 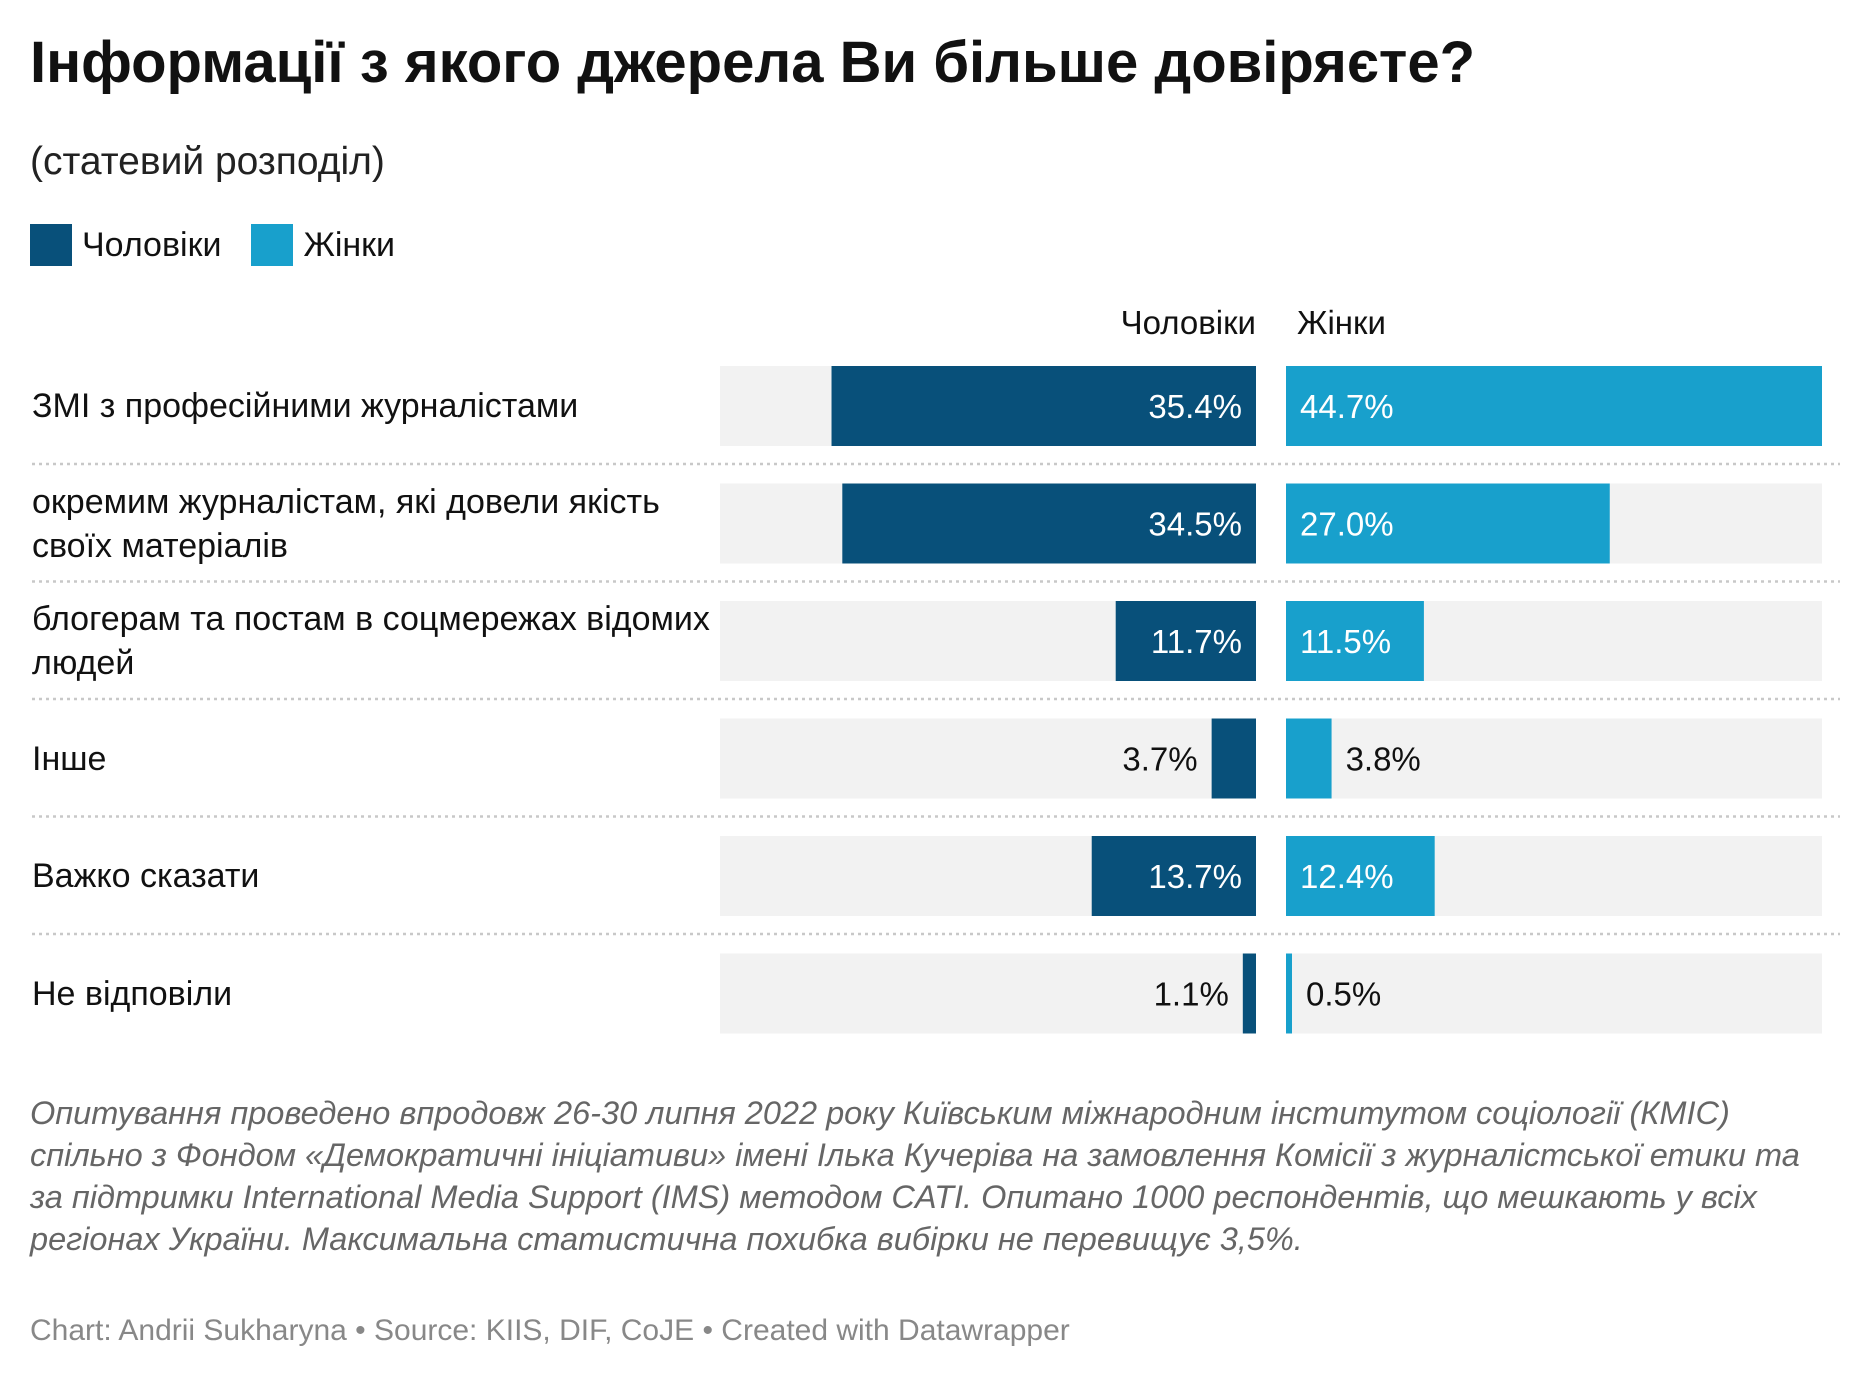 I want to click on legend-item-men: Чоловіки, so click(x=125, y=245).